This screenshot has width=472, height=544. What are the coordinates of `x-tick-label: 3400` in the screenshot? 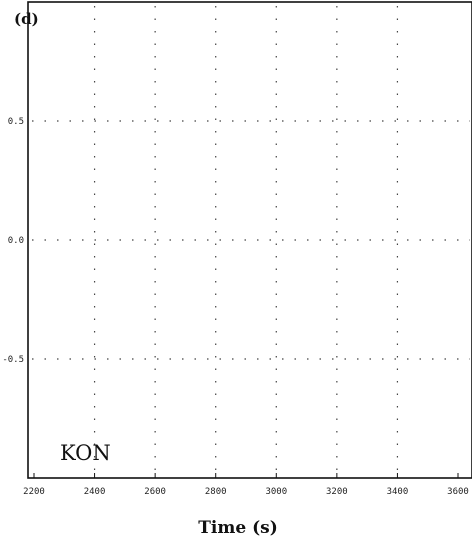 It's located at (398, 492).